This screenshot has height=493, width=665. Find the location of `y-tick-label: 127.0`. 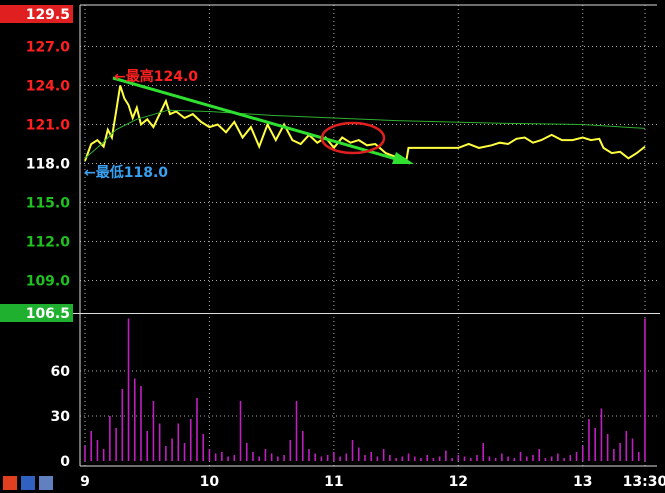

y-tick-label: 127.0 is located at coordinates (48, 48).